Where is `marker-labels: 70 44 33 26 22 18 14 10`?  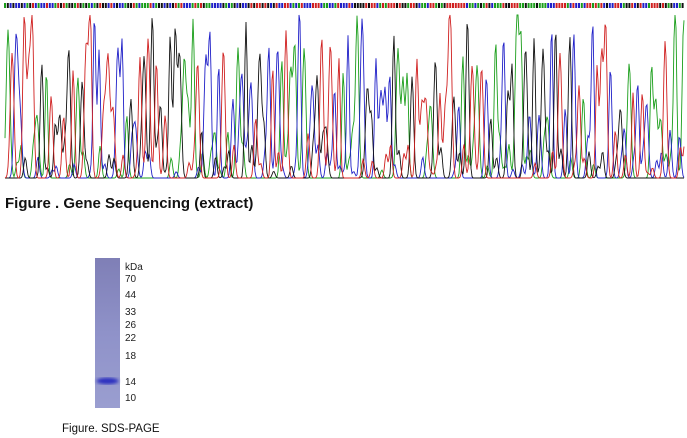
marker-labels: 70 44 33 26 22 18 14 10 is located at coordinates (131, 339).